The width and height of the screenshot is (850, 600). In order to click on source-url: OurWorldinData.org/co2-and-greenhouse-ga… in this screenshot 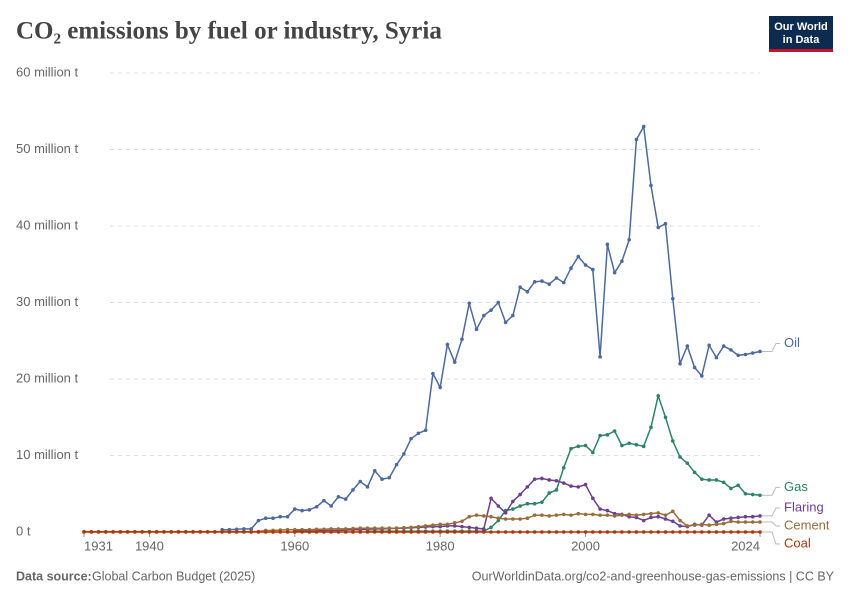, I will do `click(653, 576)`.